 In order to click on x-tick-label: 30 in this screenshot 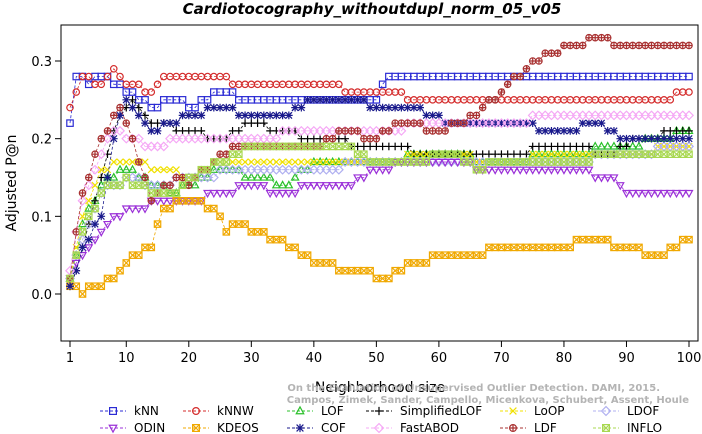, I will do `click(251, 358)`.